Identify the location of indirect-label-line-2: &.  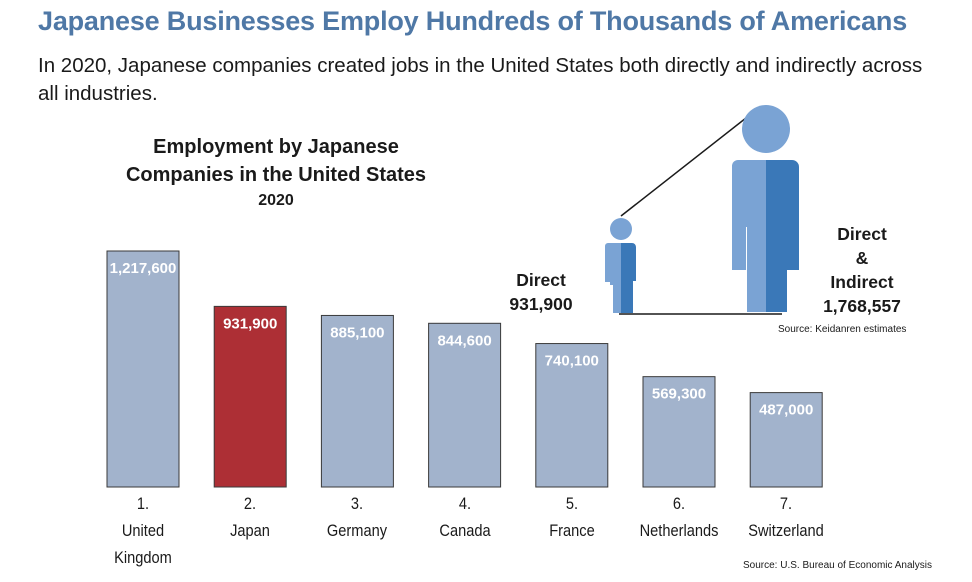
(862, 258).